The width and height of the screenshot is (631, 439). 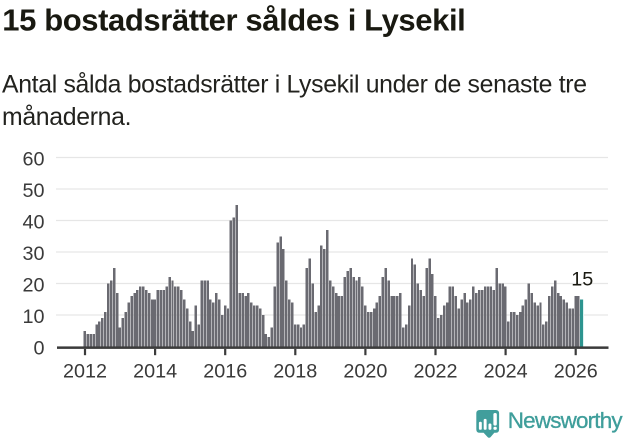 I want to click on svg-text: månaderna., so click(x=67, y=117).